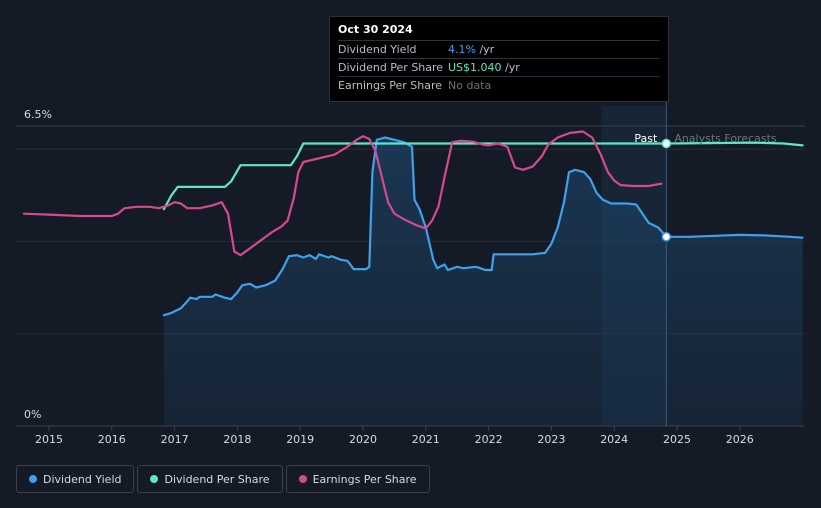 This screenshot has width=821, height=508. Describe the element at coordinates (740, 439) in the screenshot. I see `x-tick-label: 2026` at that location.